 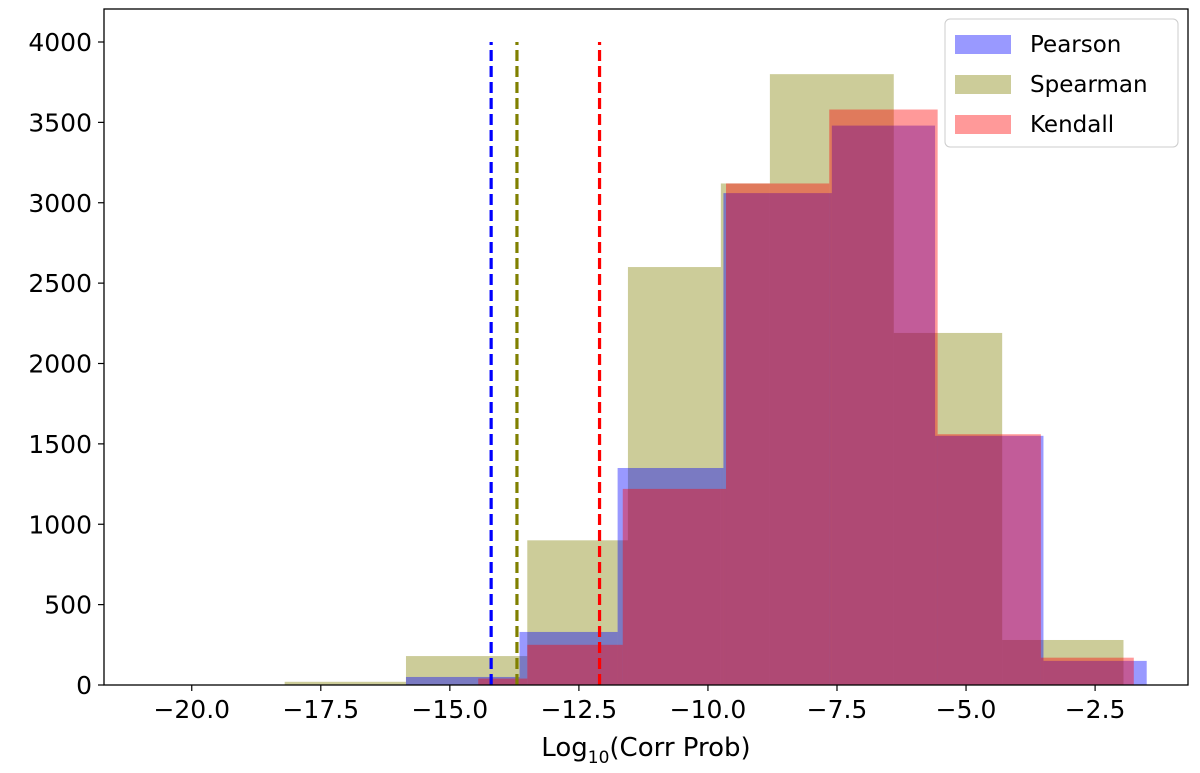 What do you see at coordinates (645, 750) in the screenshot?
I see `x-axis-label: Log10(Corr Prob)` at bounding box center [645, 750].